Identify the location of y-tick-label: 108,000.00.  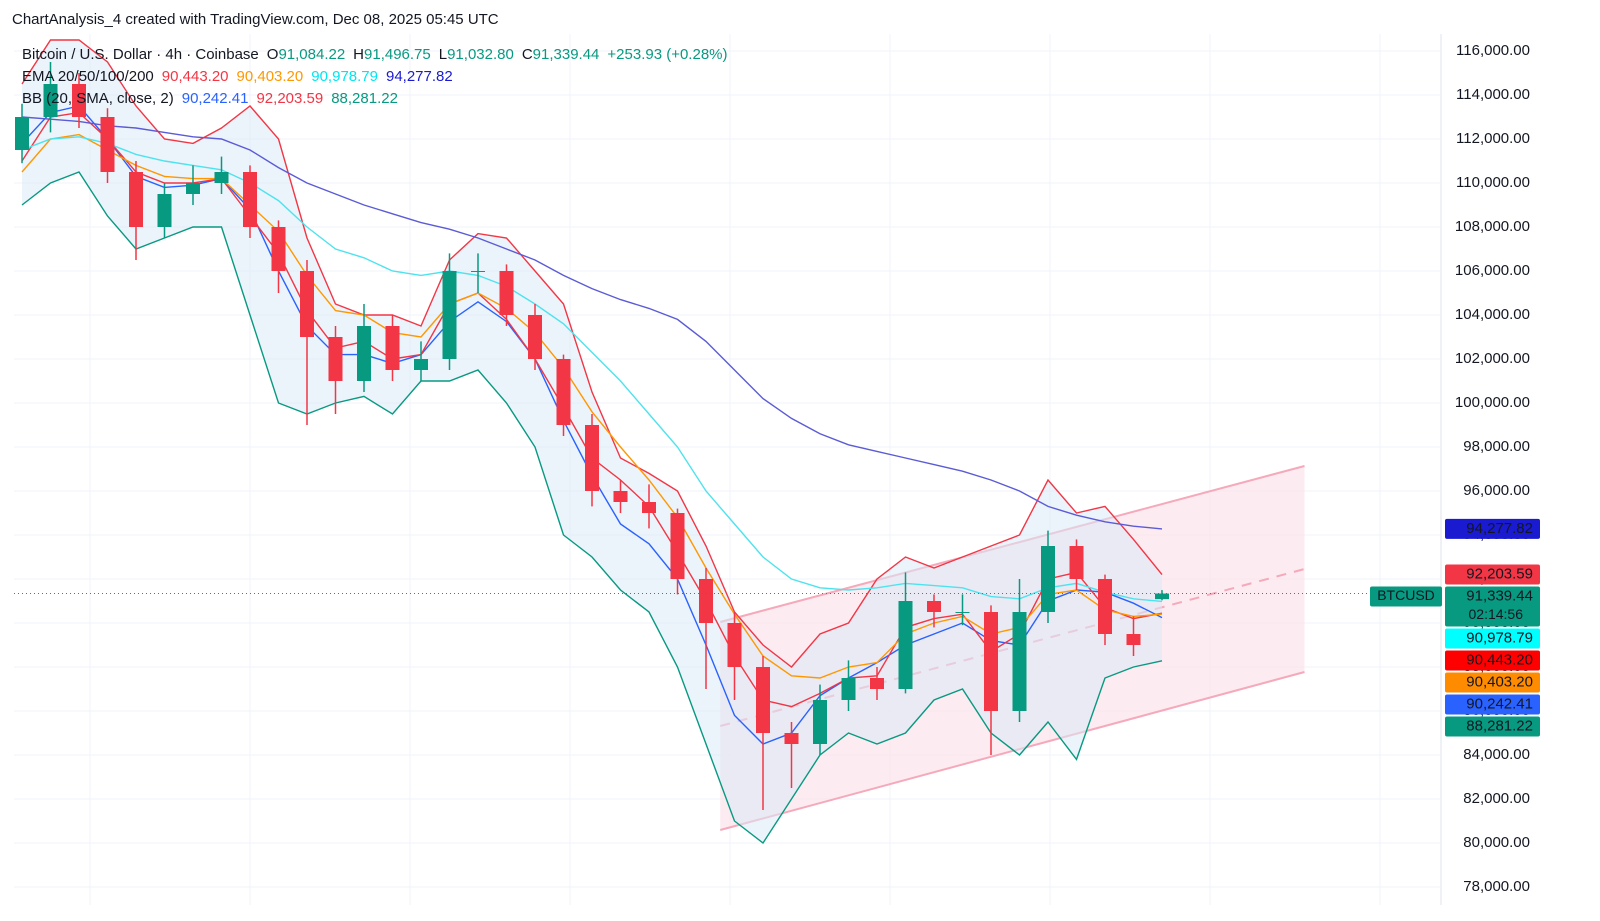
(1492, 226).